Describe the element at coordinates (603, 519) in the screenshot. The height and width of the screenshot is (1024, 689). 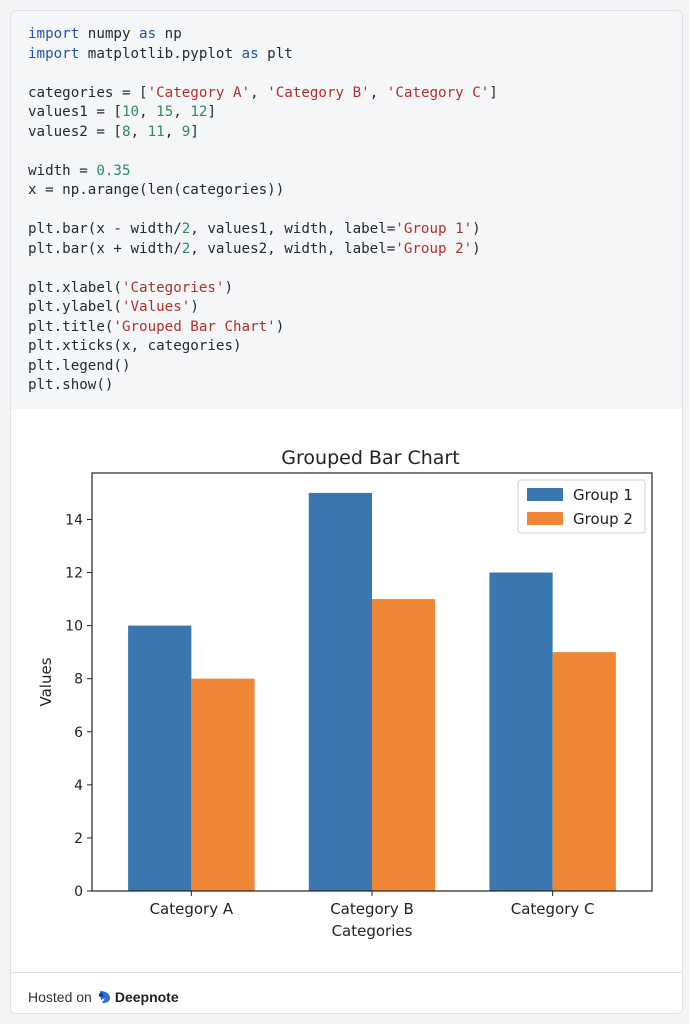
I see `legend-label: Group 2` at that location.